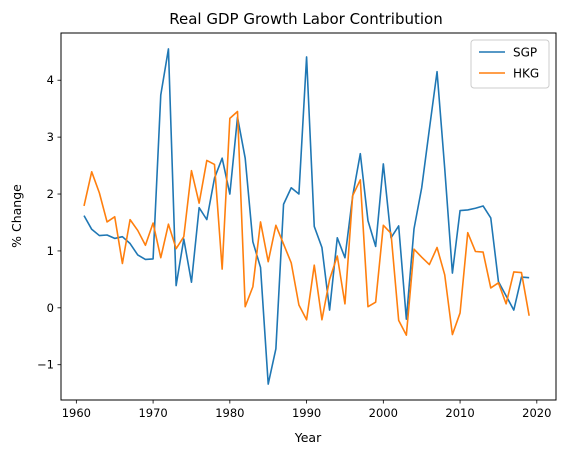 The height and width of the screenshot is (455, 568). Describe the element at coordinates (526, 74) in the screenshot. I see `legend-label-hkg: HKG` at that location.